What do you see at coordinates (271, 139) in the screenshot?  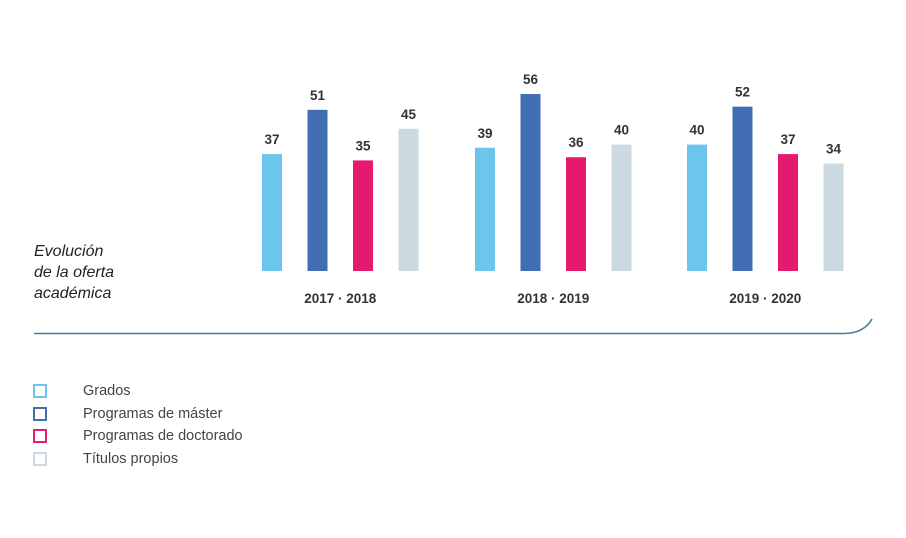 I see `data-label-grados-1: 37` at bounding box center [271, 139].